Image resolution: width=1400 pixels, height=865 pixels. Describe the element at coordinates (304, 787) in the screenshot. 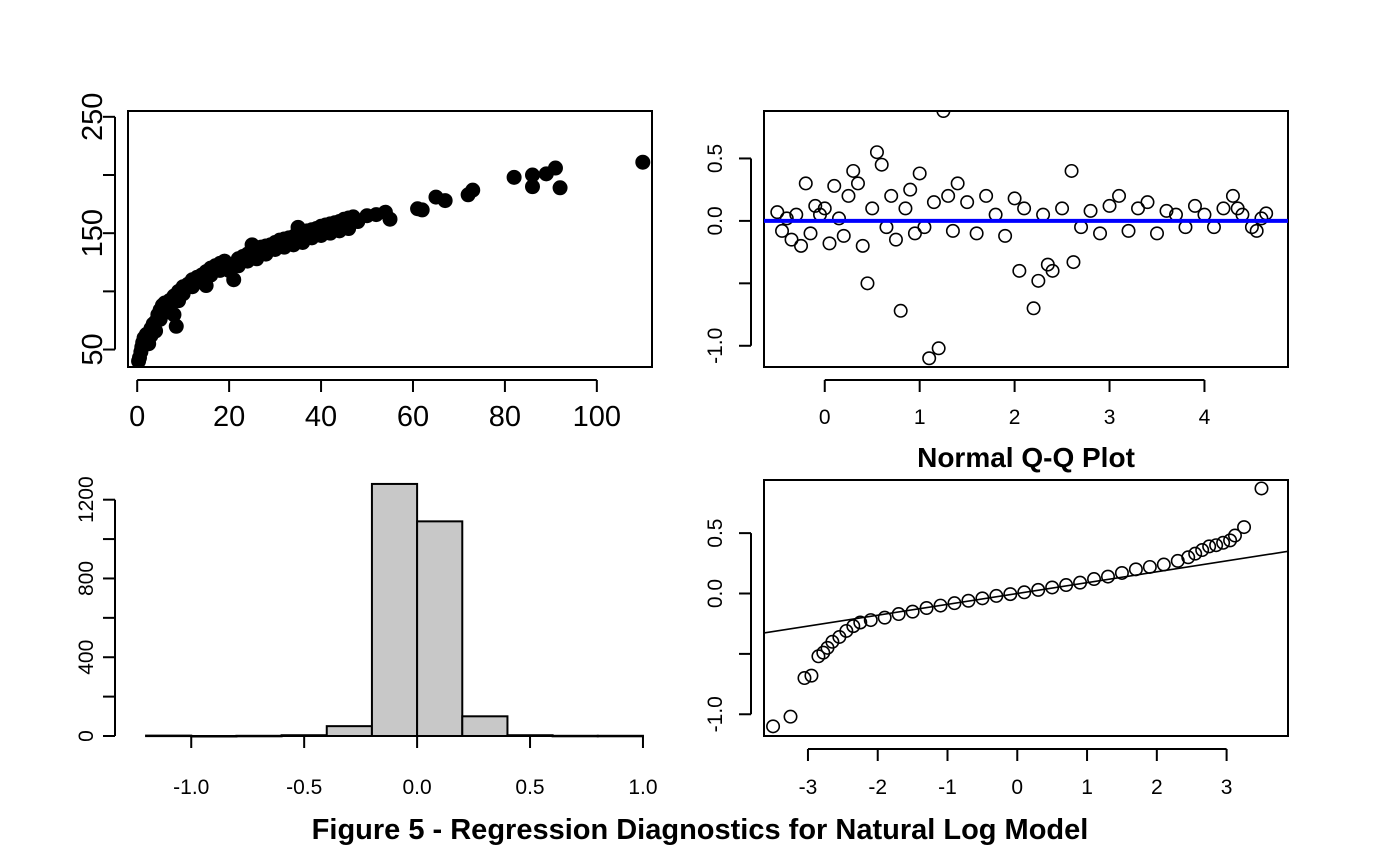

I see `x-tick-label: -0.5` at that location.